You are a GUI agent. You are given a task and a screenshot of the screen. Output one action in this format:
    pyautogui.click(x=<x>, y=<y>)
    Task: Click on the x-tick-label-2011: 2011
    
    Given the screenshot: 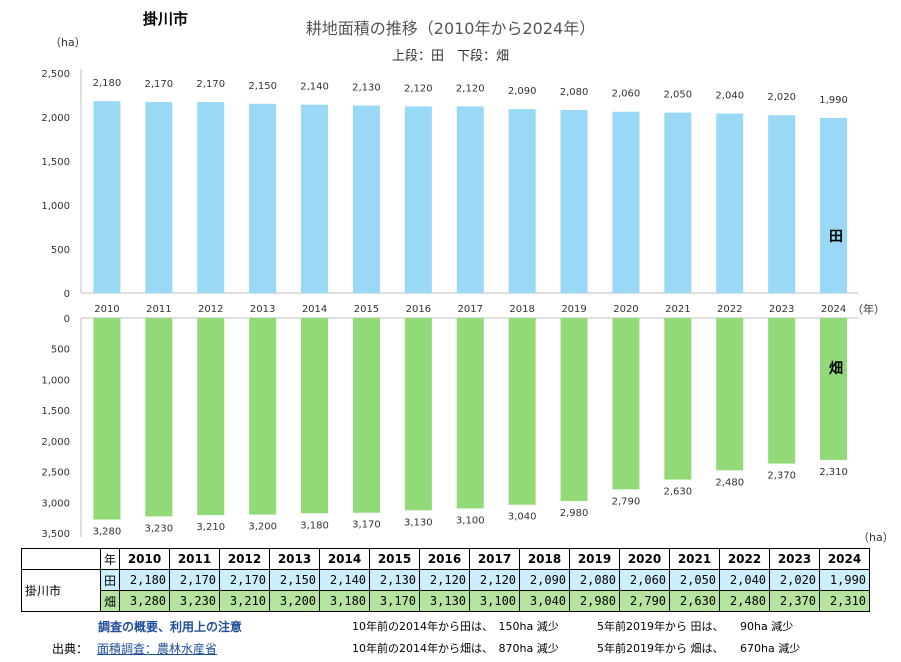 What is the action you would take?
    pyautogui.click(x=158, y=309)
    